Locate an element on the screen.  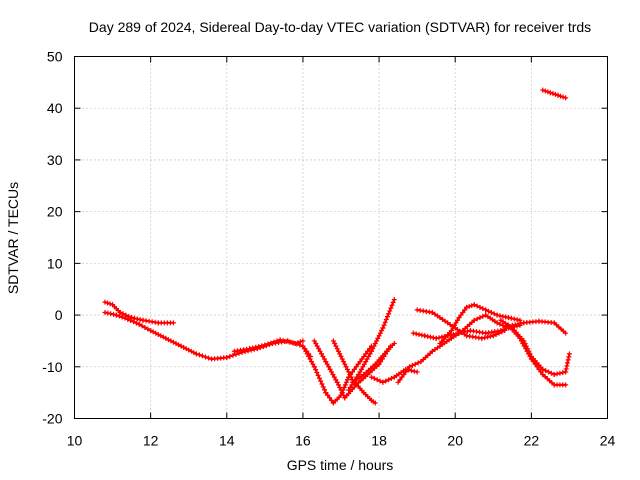
series-track-o is located at coordinates (537, 355).